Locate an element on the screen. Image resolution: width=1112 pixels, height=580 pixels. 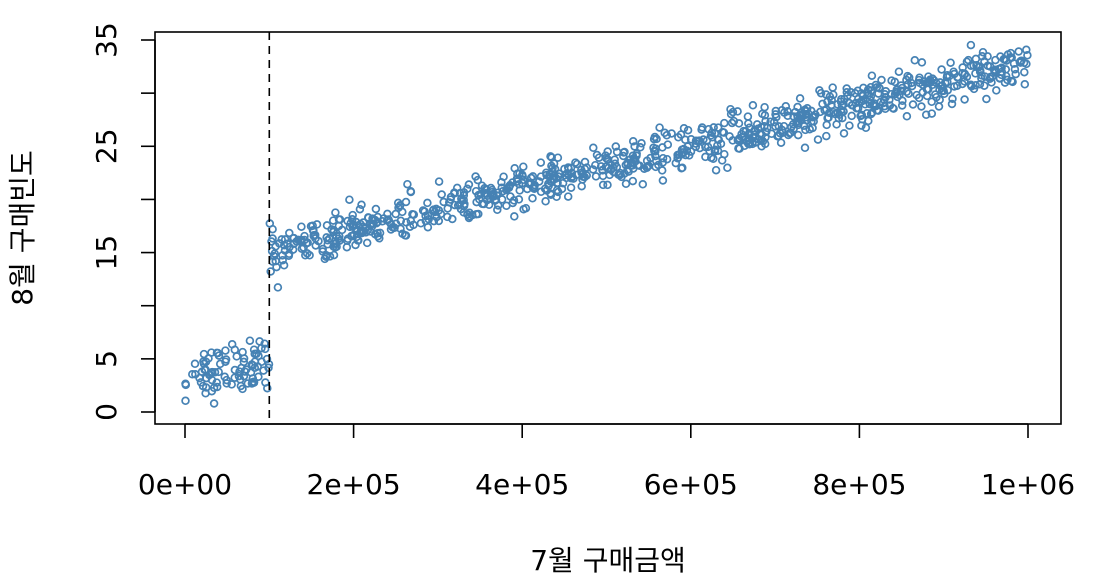
y-tick-label: 5 is located at coordinates (106, 359).